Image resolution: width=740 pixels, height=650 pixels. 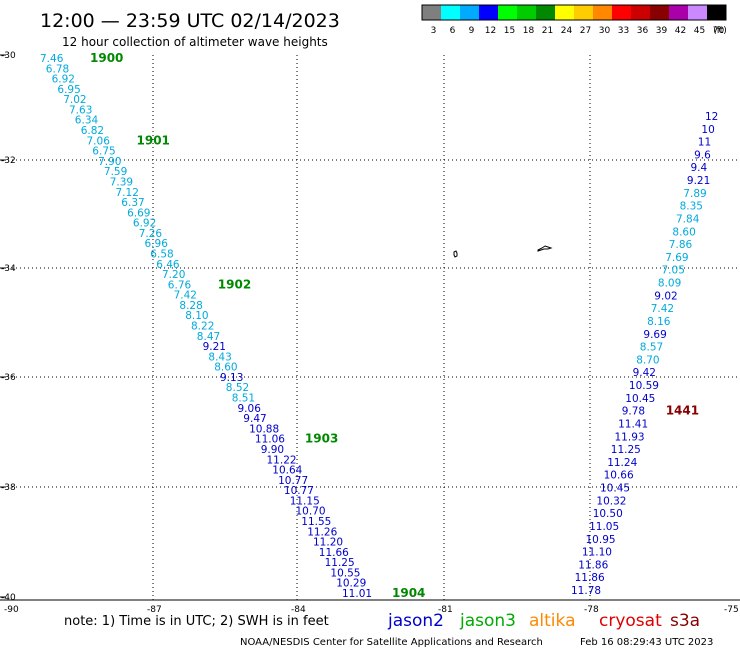 I want to click on legend-frame, so click(x=574, y=12).